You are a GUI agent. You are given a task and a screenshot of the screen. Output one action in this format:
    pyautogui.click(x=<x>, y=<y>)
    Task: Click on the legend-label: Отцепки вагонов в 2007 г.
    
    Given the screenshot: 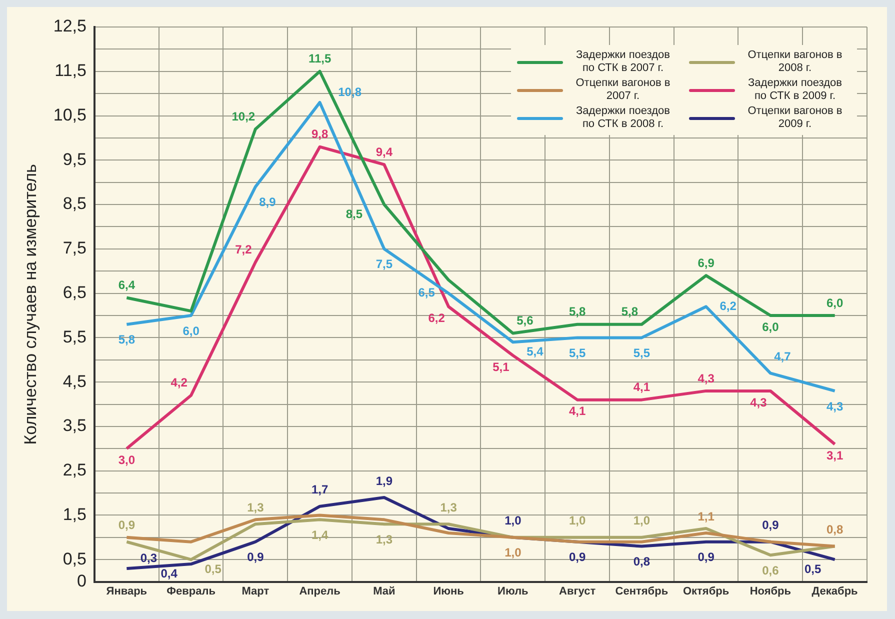 What is the action you would take?
    pyautogui.click(x=623, y=90)
    